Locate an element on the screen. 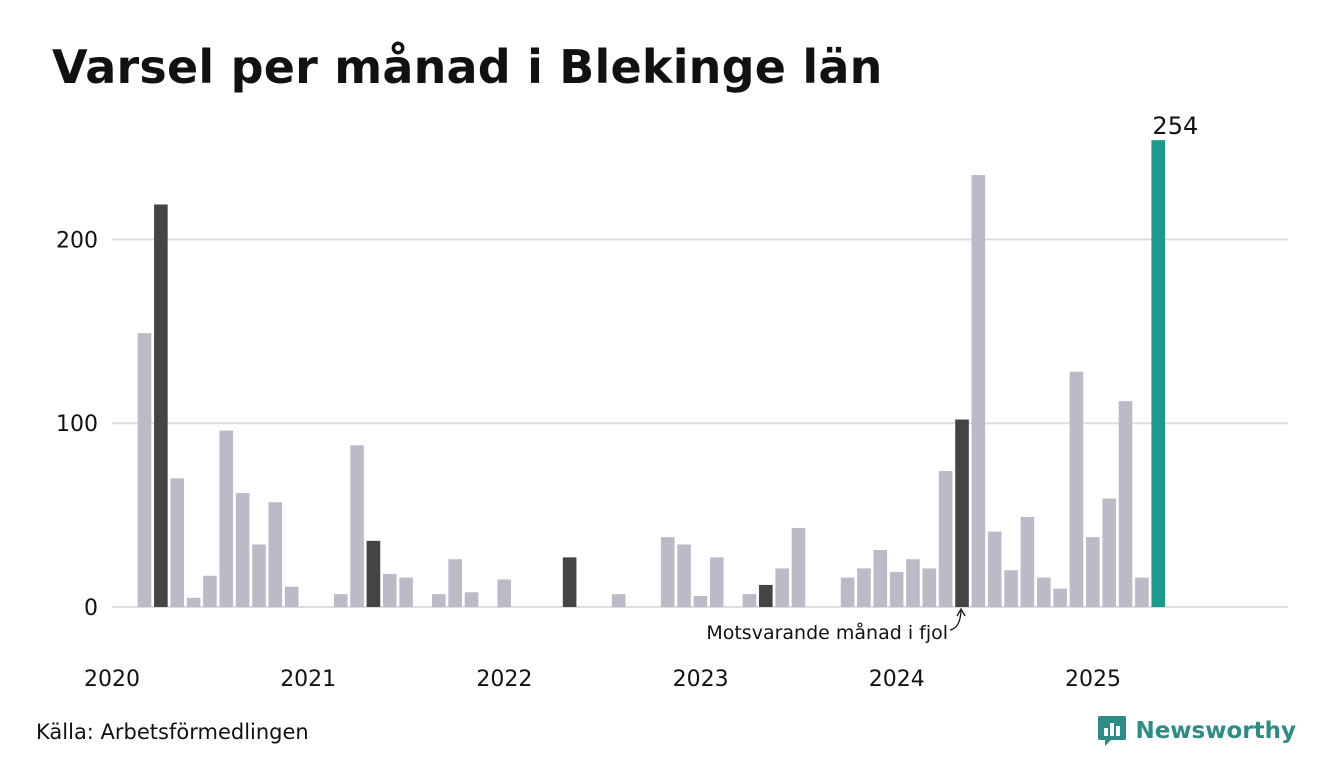 The width and height of the screenshot is (1340, 780). annotation-arrow is located at coordinates (955, 620).